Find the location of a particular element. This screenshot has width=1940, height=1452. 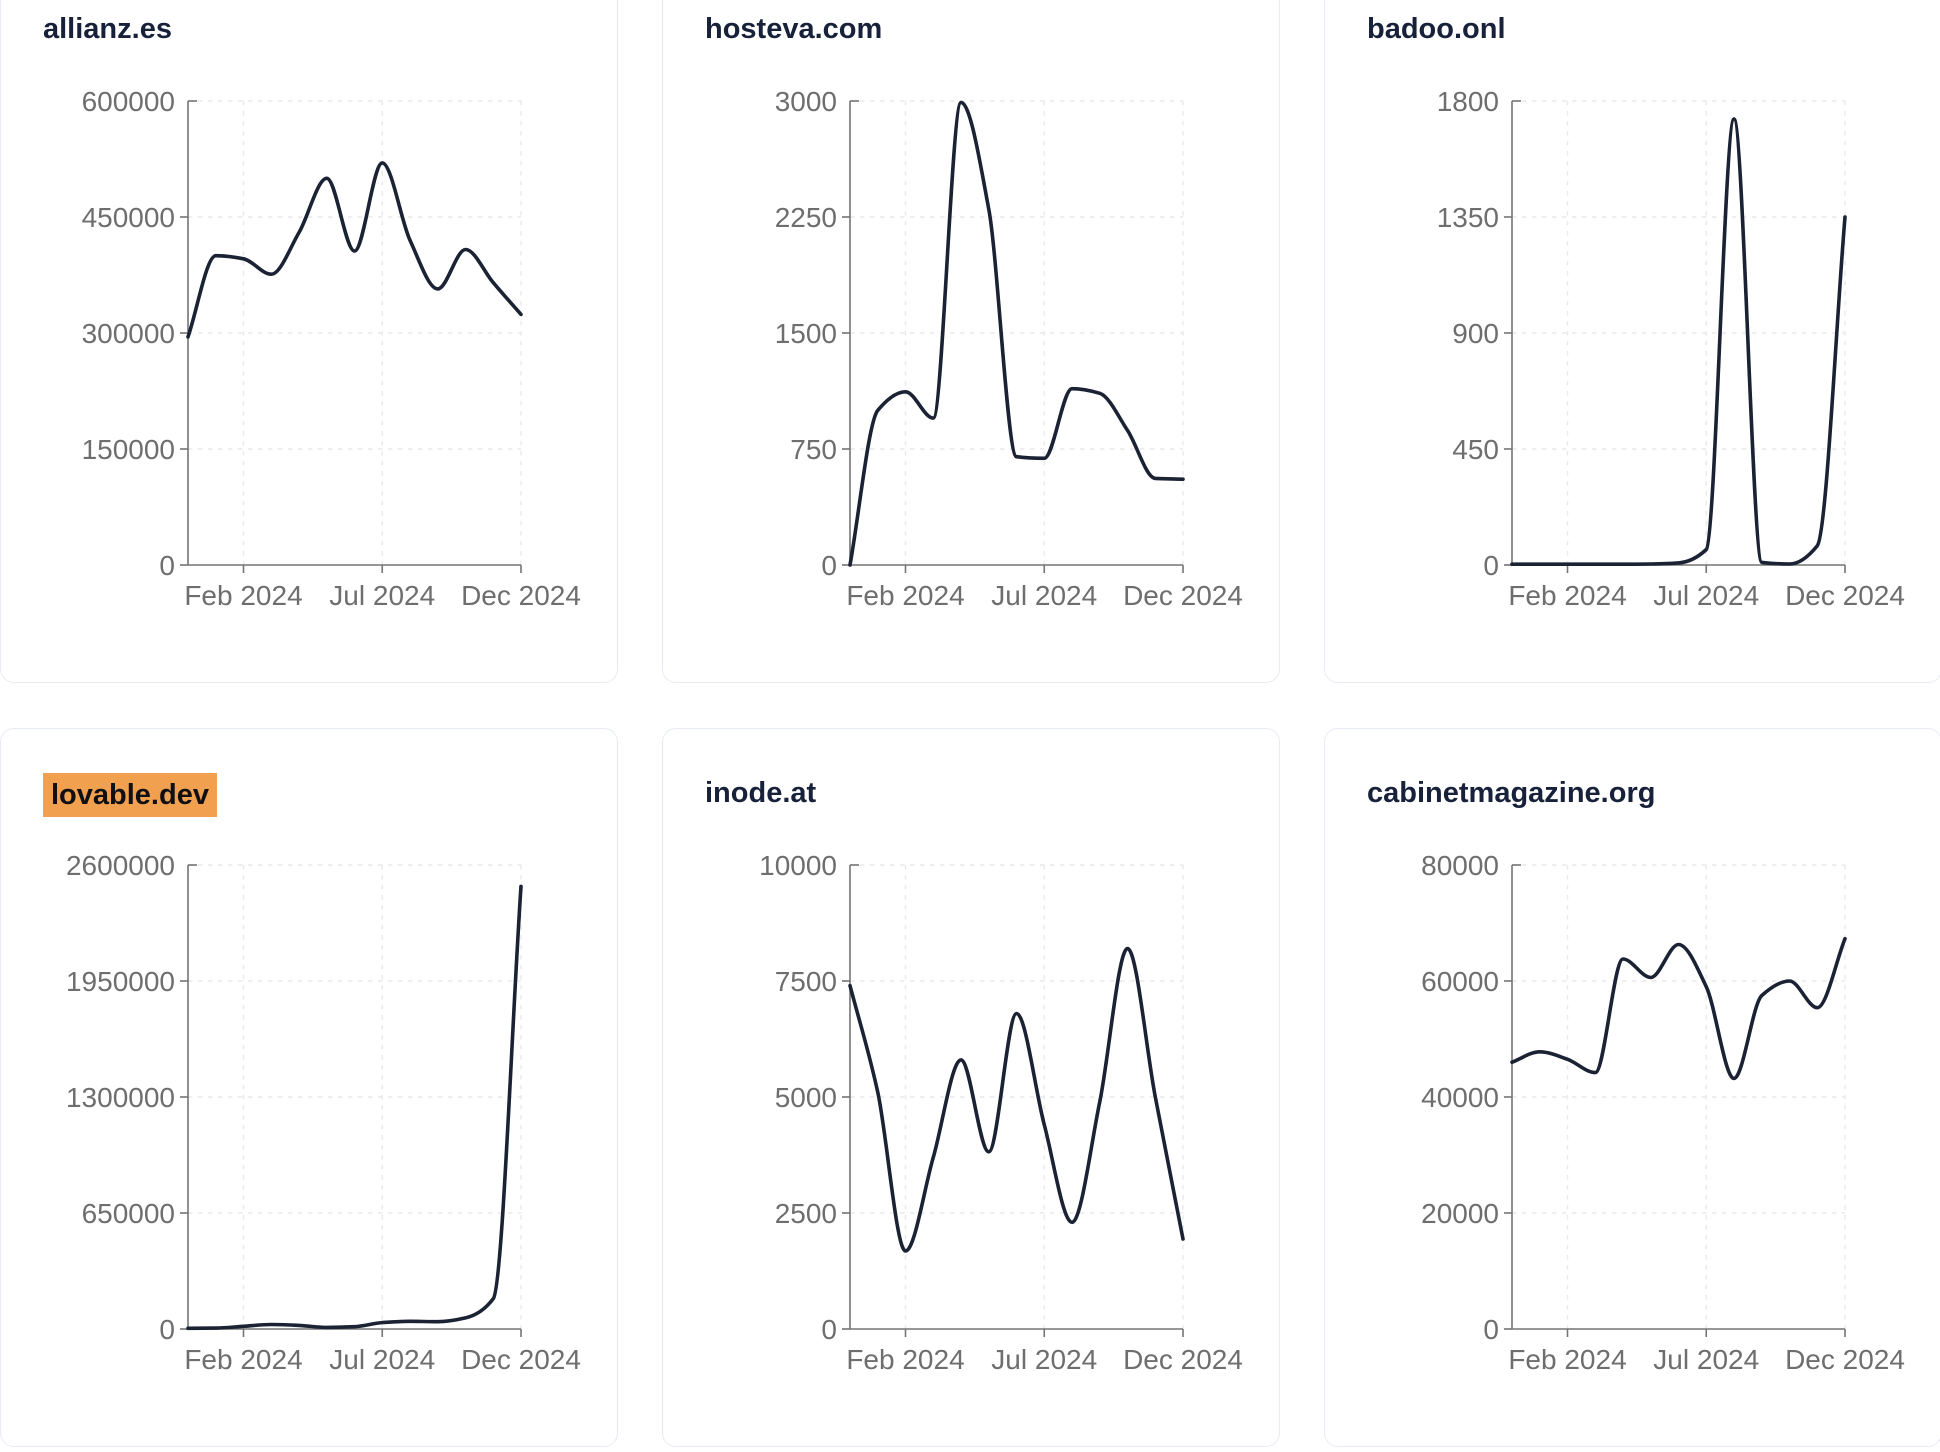

y-tick-label: 1800 is located at coordinates (1468, 101).